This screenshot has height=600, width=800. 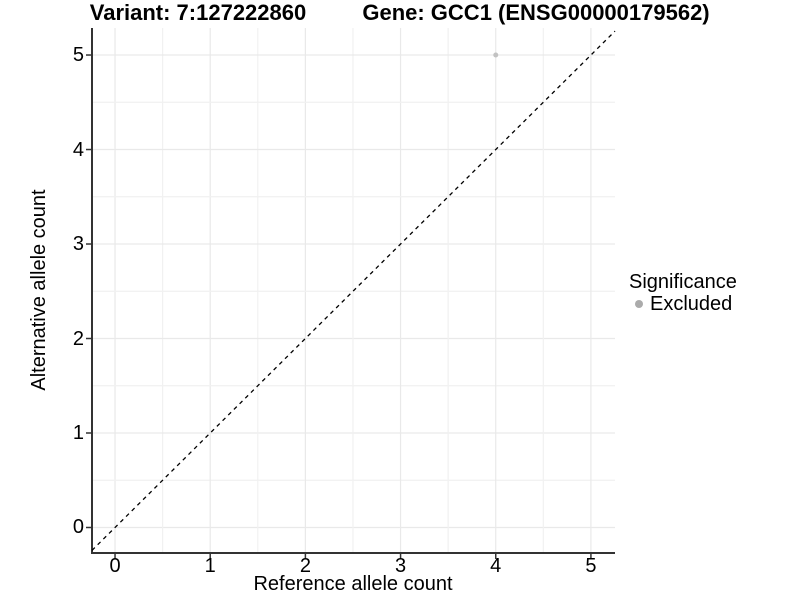 What do you see at coordinates (78, 338) in the screenshot?
I see `y-tick-label: 2` at bounding box center [78, 338].